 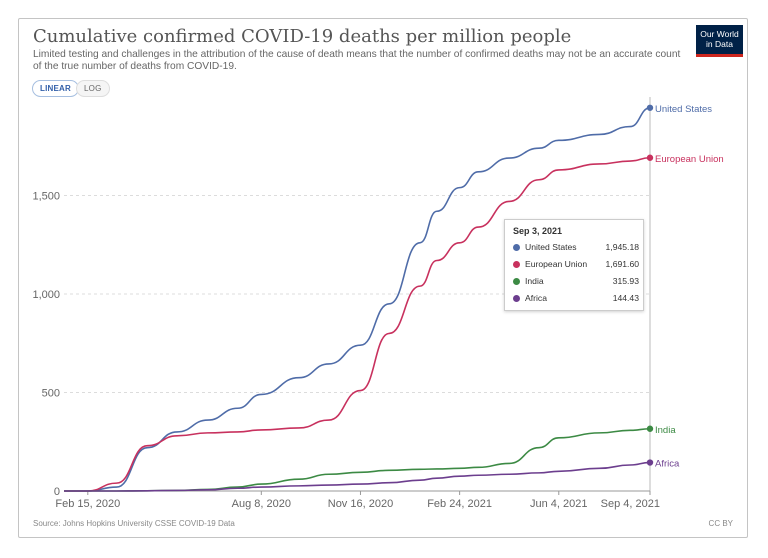 What do you see at coordinates (357, 459) in the screenshot?
I see `series-line-india` at bounding box center [357, 459].